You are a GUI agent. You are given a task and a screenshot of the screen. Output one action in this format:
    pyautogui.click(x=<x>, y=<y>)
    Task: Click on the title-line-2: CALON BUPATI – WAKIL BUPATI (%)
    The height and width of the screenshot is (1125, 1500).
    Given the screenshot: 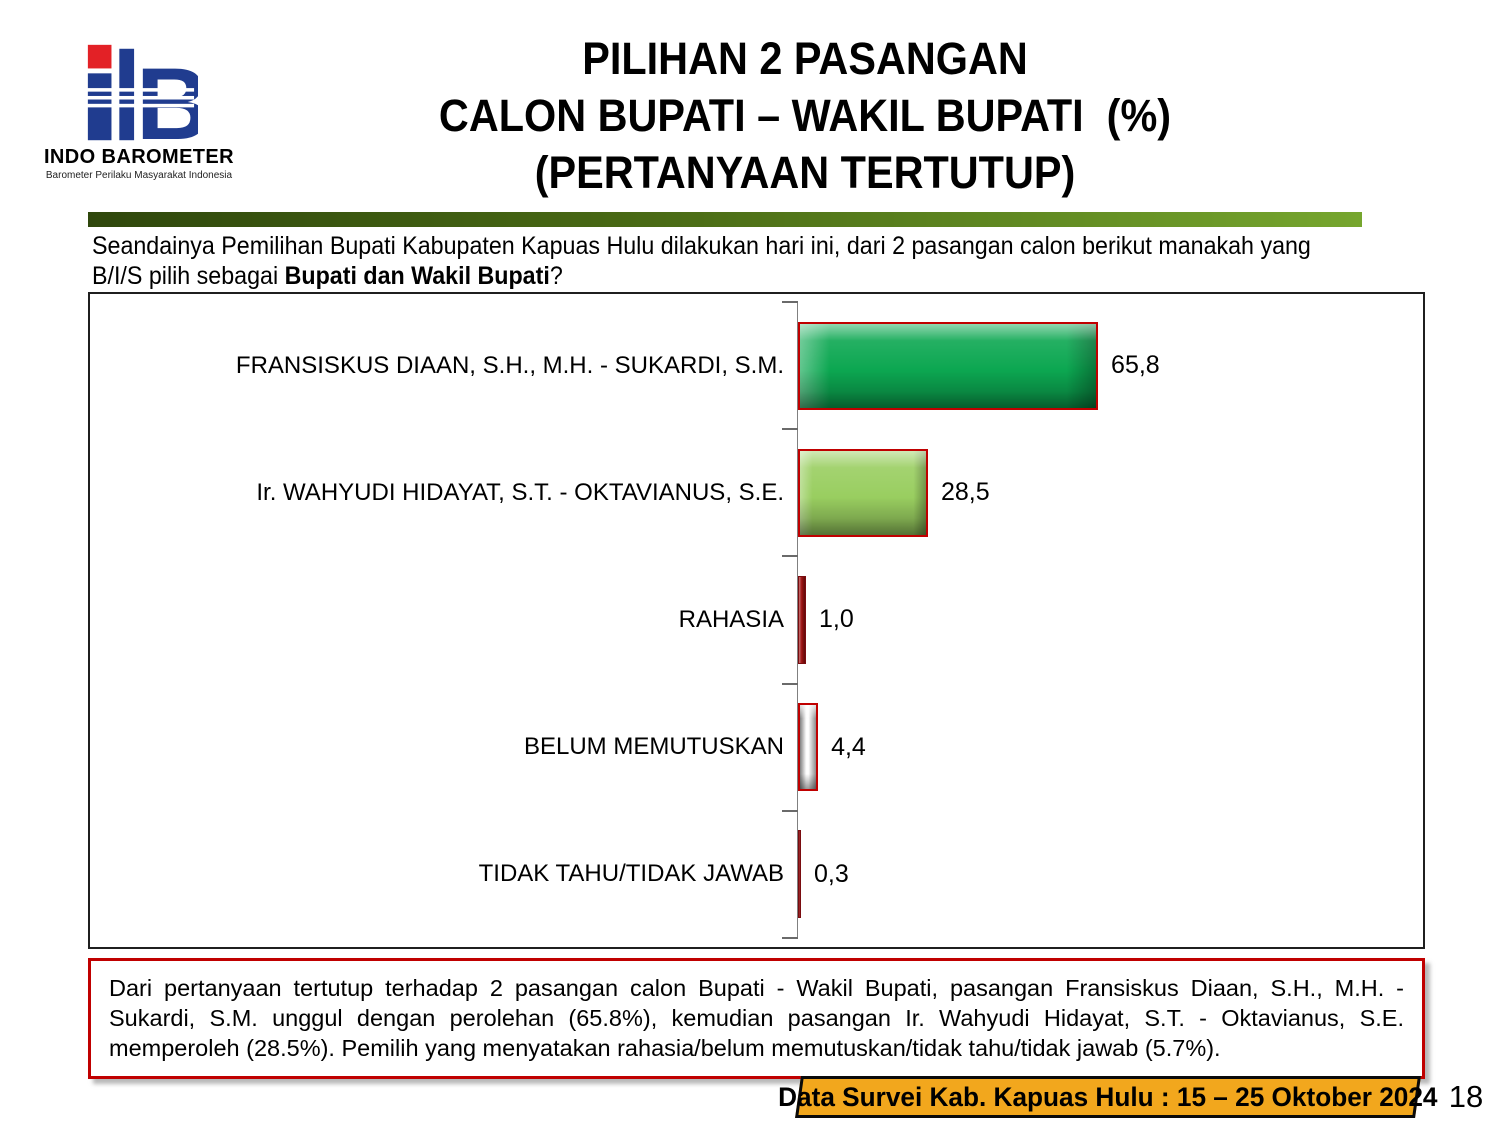 What is the action you would take?
    pyautogui.click(x=805, y=115)
    